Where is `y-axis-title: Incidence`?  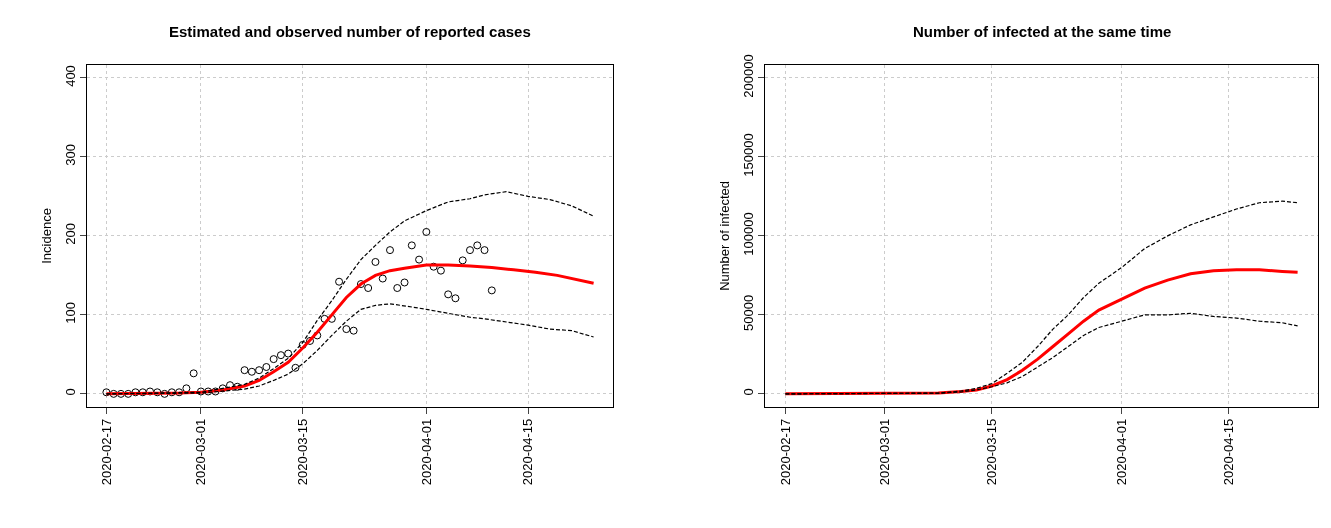
y-axis-title: Incidence is located at coordinates (46, 236).